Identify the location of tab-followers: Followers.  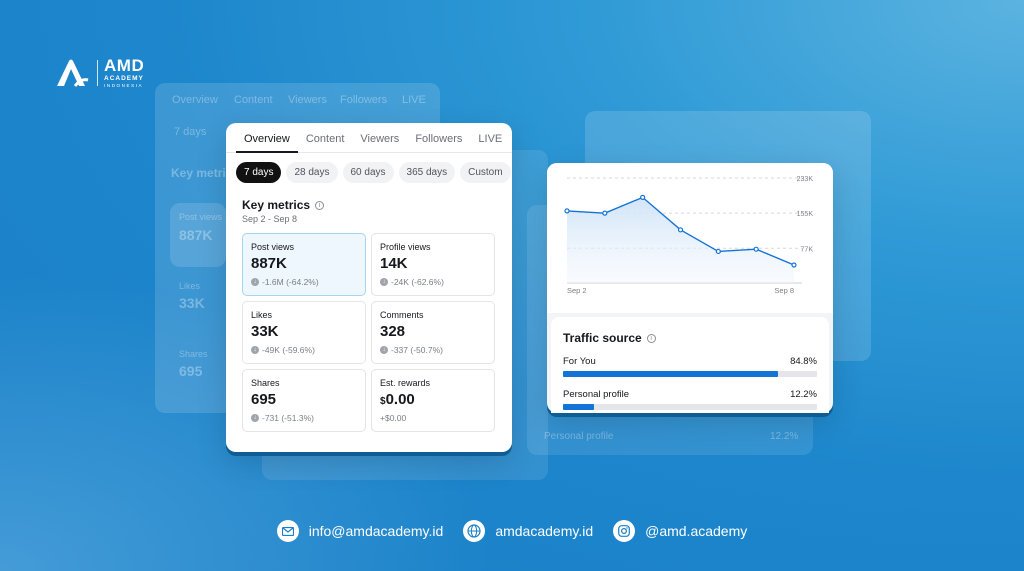
(439, 139).